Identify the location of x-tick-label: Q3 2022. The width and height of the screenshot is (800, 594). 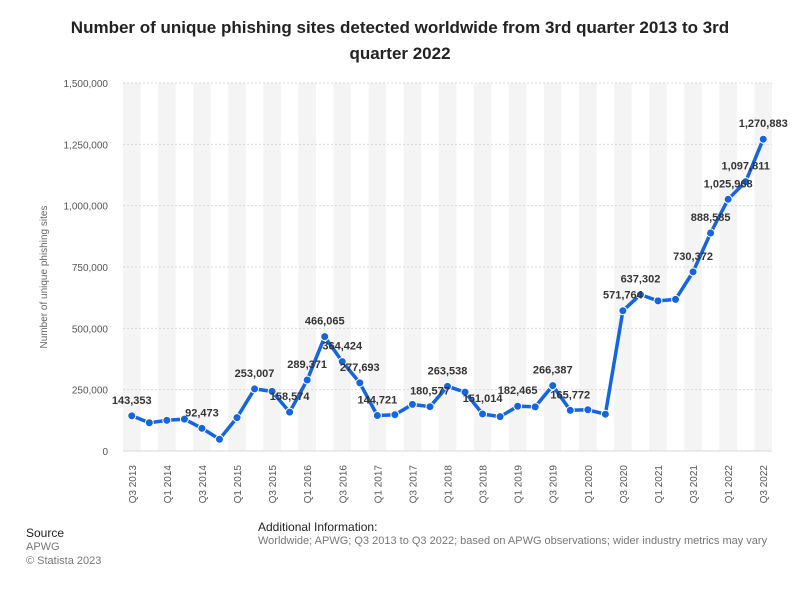
(764, 484).